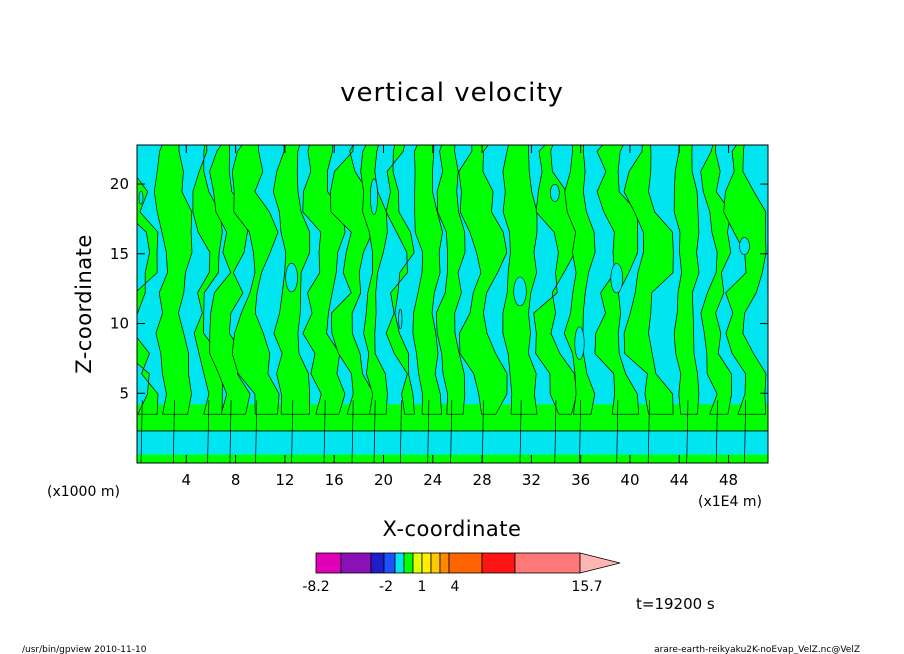 This screenshot has width=904, height=654. What do you see at coordinates (455, 587) in the screenshot?
I see `colorbar-tick-label: 4` at bounding box center [455, 587].